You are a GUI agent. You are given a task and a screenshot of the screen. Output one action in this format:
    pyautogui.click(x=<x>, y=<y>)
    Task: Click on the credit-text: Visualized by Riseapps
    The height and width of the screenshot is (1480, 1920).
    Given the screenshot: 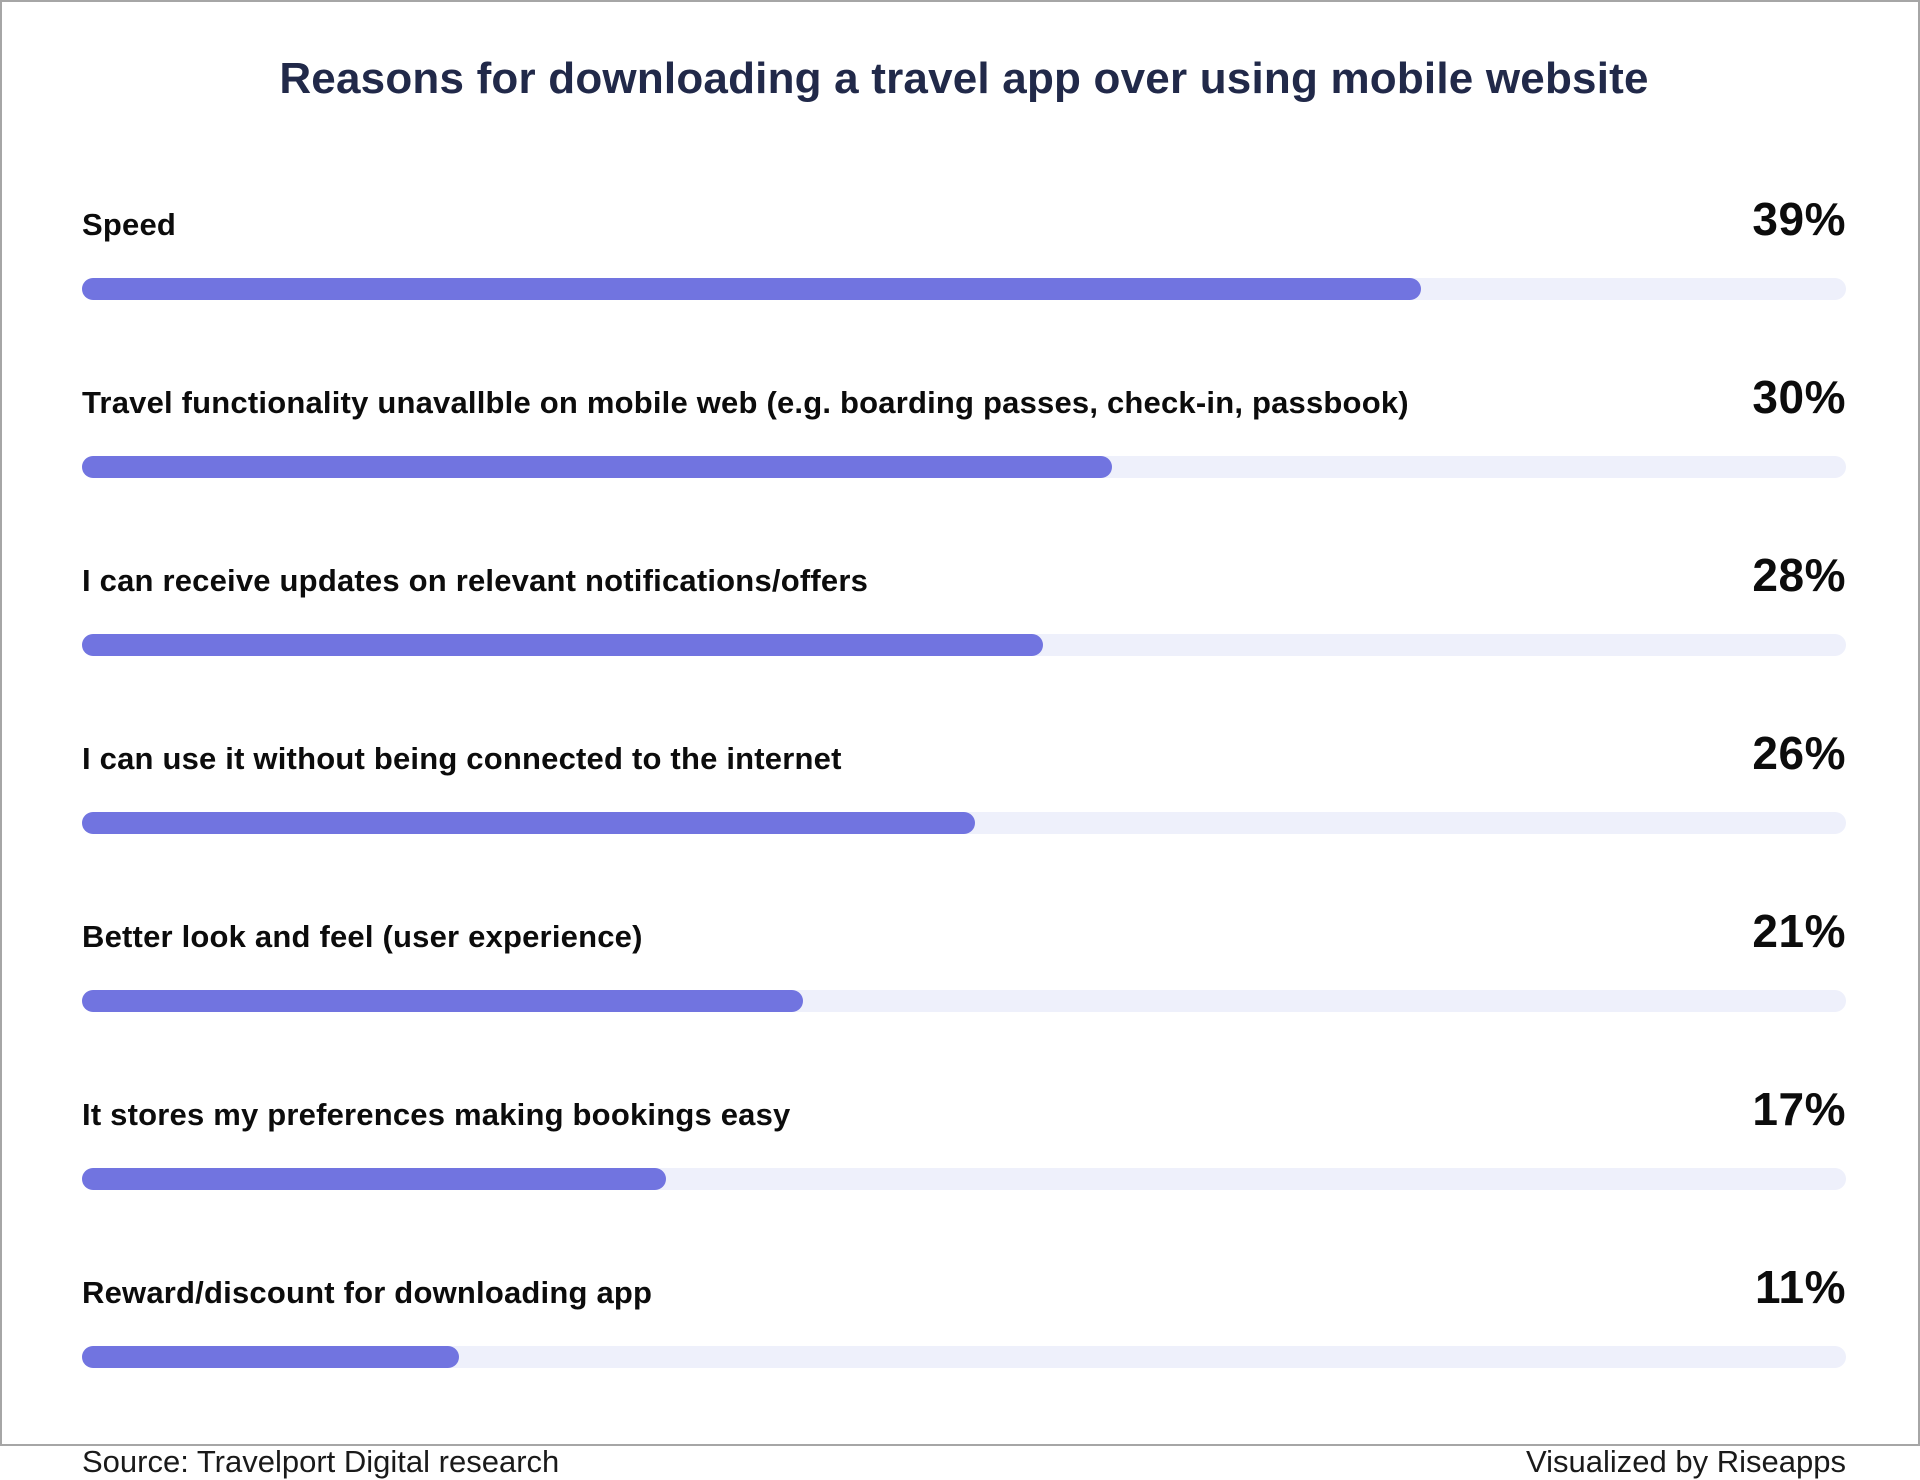 What is the action you would take?
    pyautogui.click(x=1686, y=1461)
    